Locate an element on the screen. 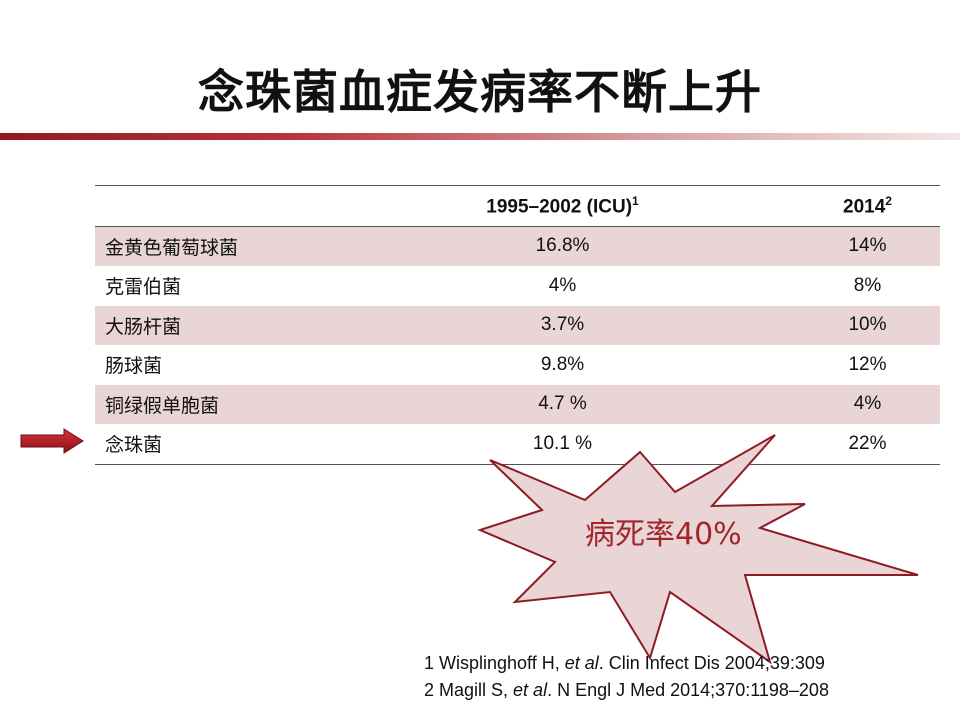 Image resolution: width=960 pixels, height=720 pixels. value-period-1: 10.1 % is located at coordinates (562, 443).